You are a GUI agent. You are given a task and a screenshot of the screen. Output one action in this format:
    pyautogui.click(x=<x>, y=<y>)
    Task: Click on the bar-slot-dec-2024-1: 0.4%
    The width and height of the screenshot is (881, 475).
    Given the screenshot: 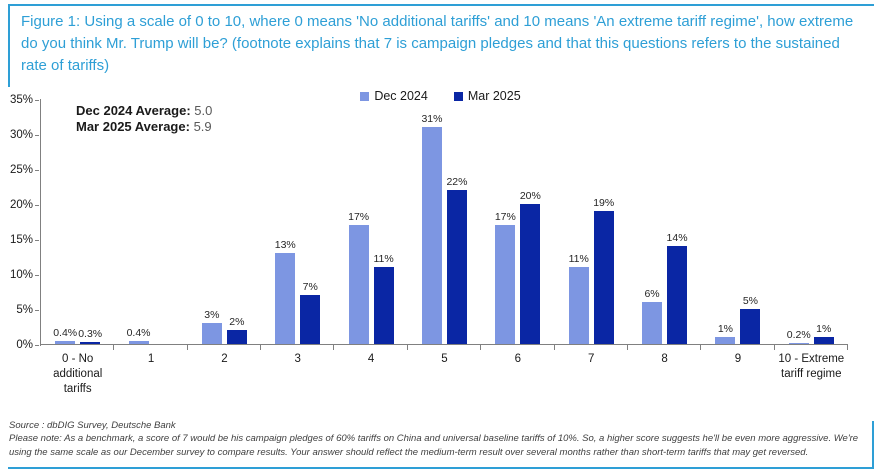 What is the action you would take?
    pyautogui.click(x=138, y=335)
    